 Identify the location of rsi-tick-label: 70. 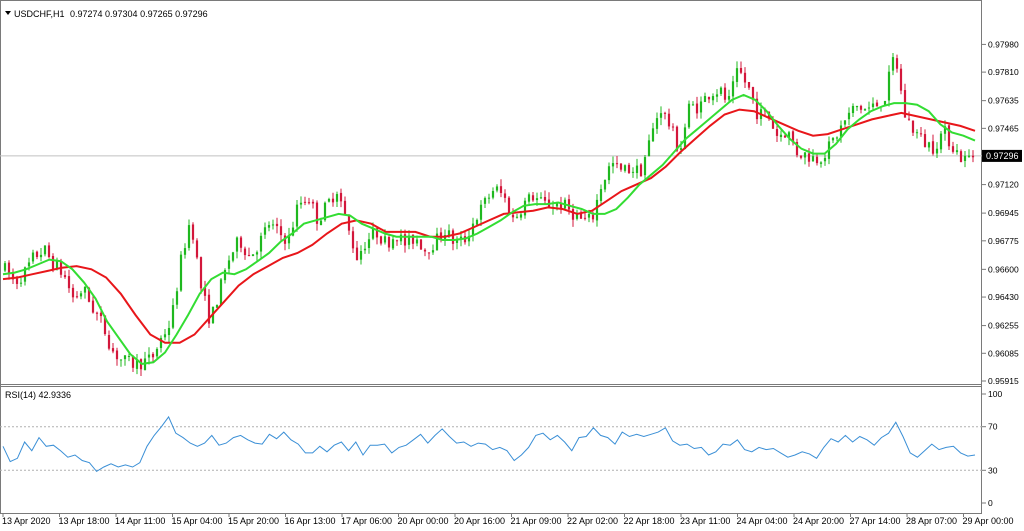
(993, 427).